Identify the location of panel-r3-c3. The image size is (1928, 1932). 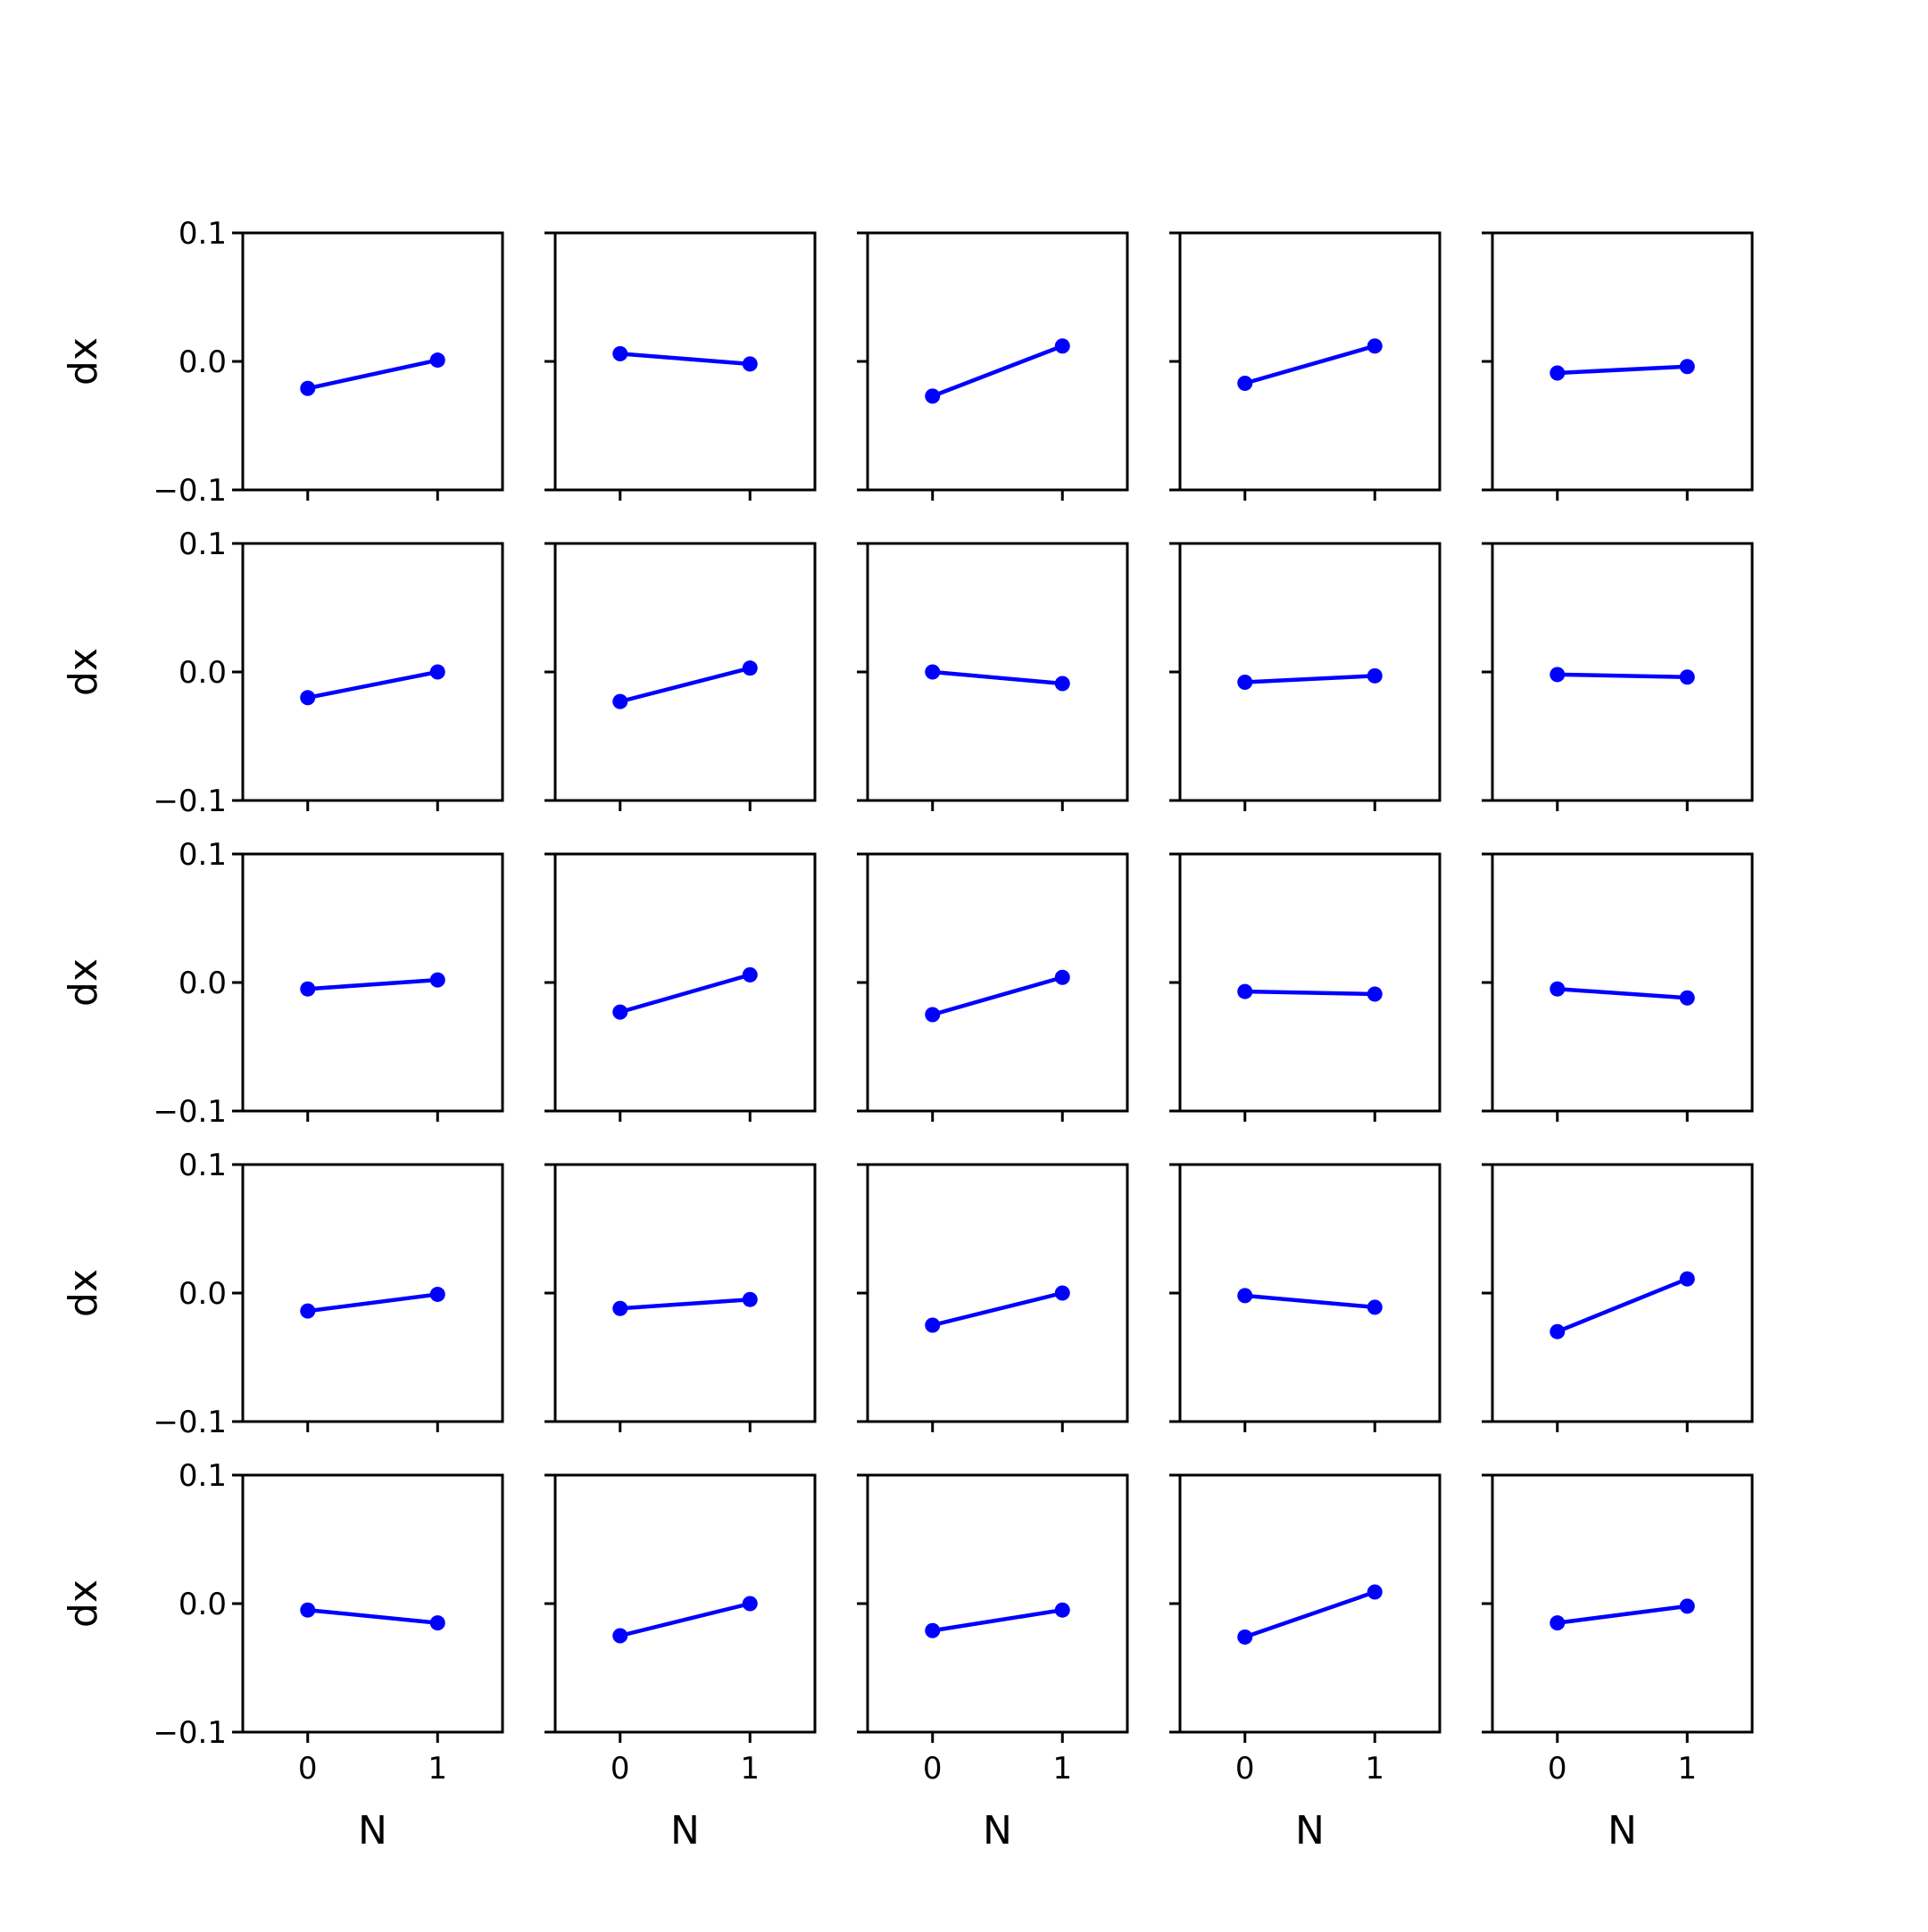
(1305, 1297).